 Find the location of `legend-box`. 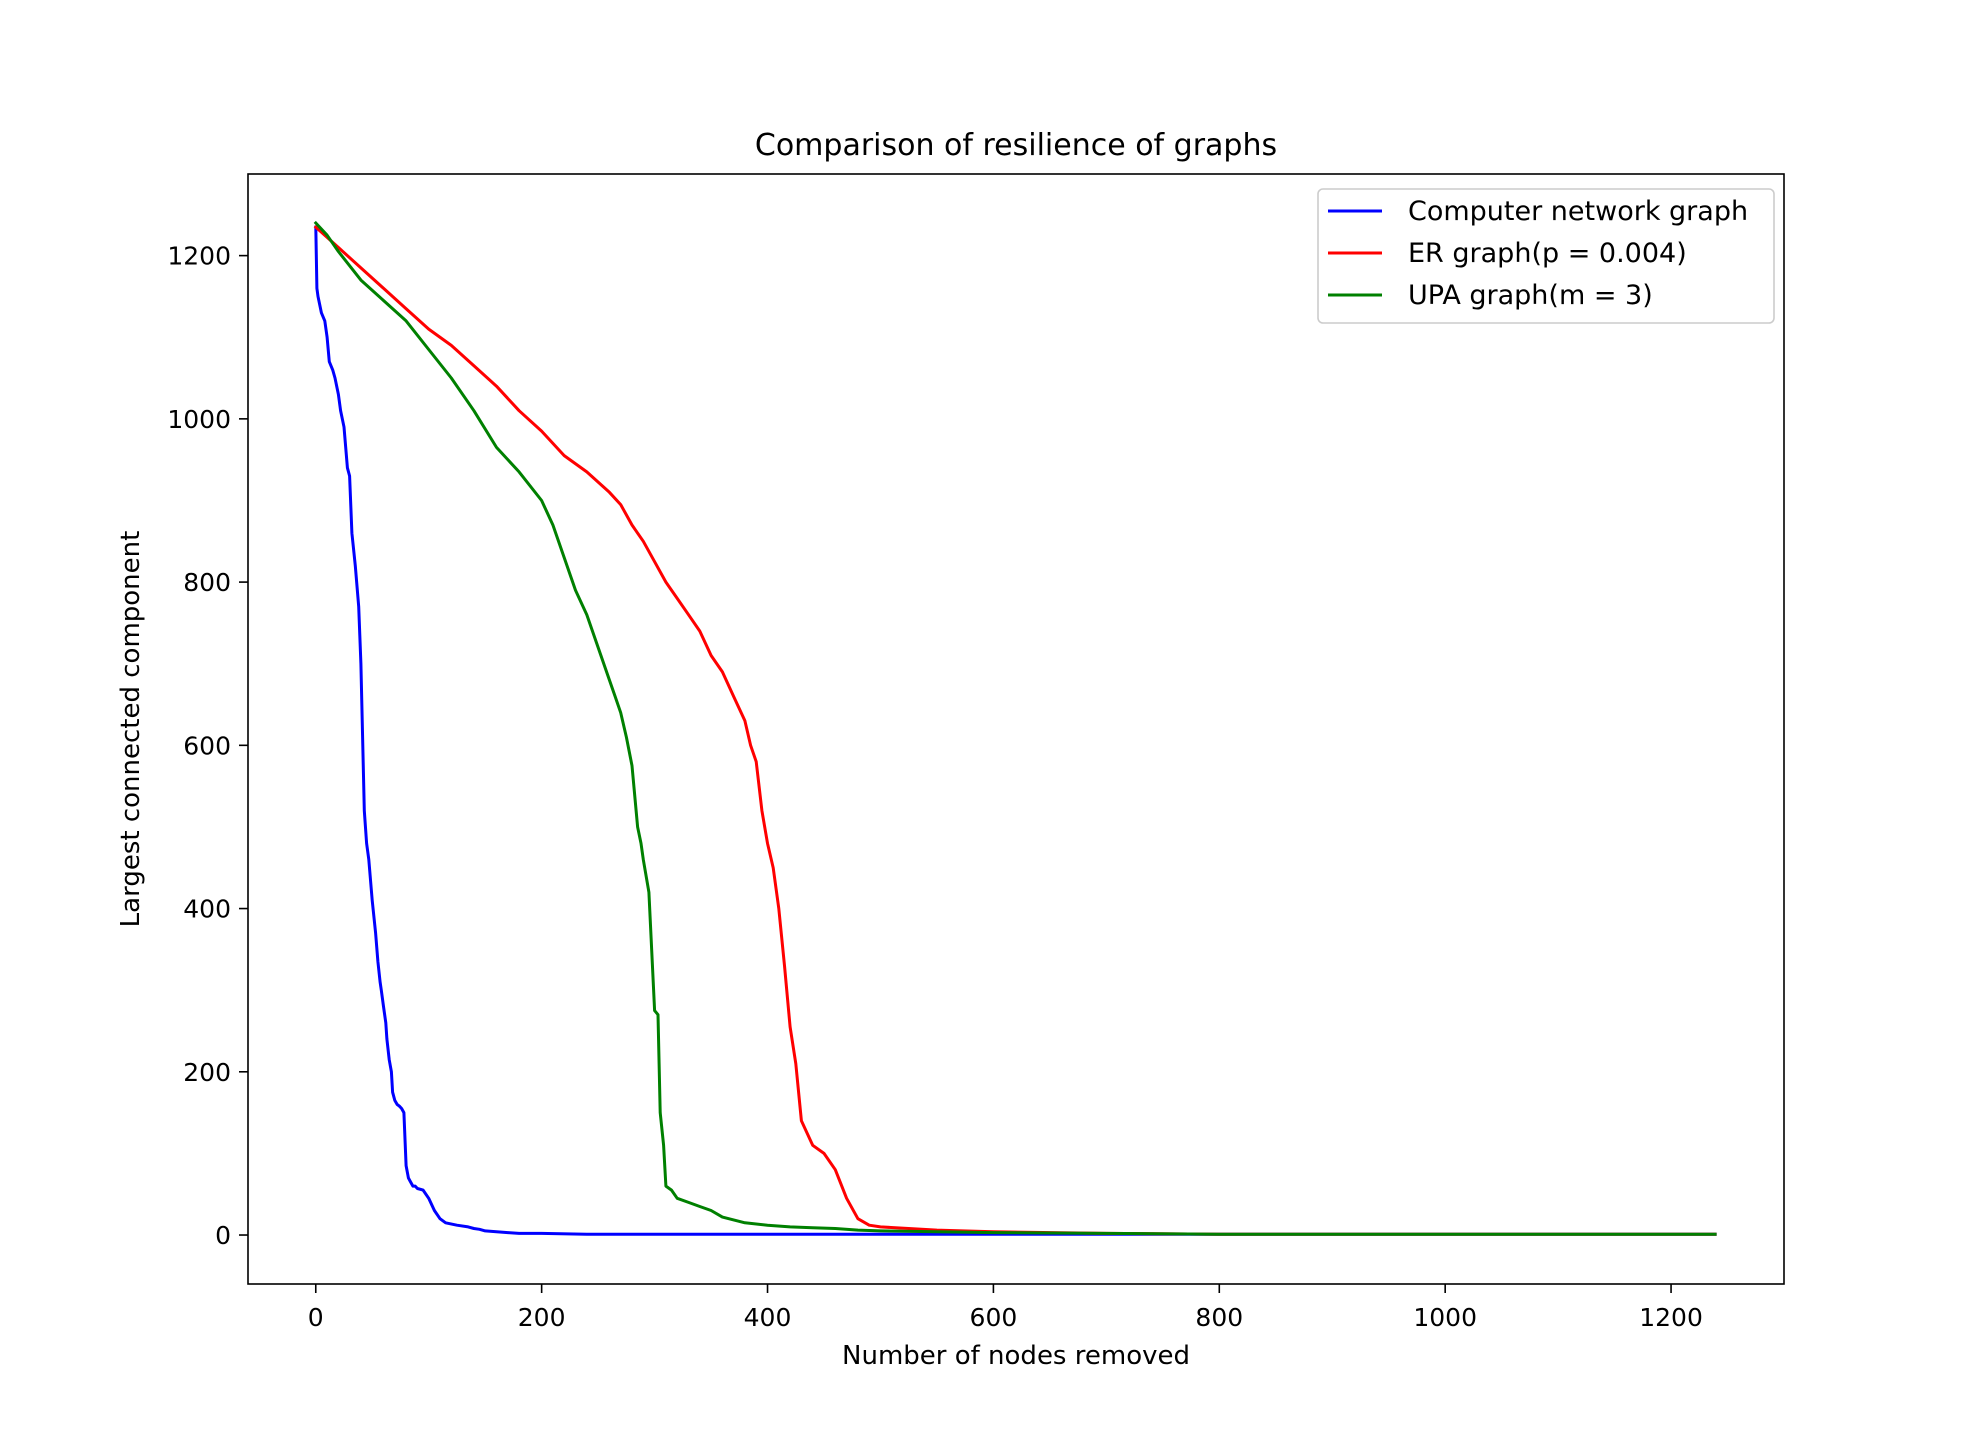

legend-box is located at coordinates (1546, 256).